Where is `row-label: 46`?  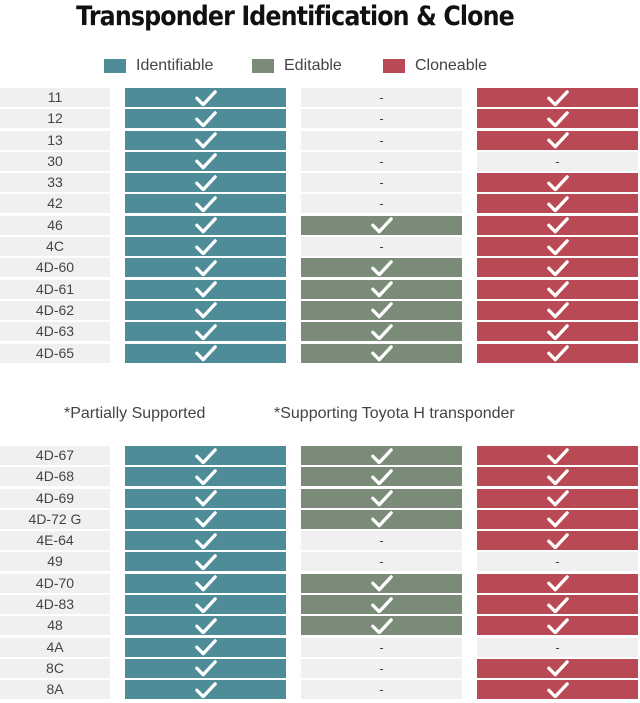
row-label: 46 is located at coordinates (55, 225).